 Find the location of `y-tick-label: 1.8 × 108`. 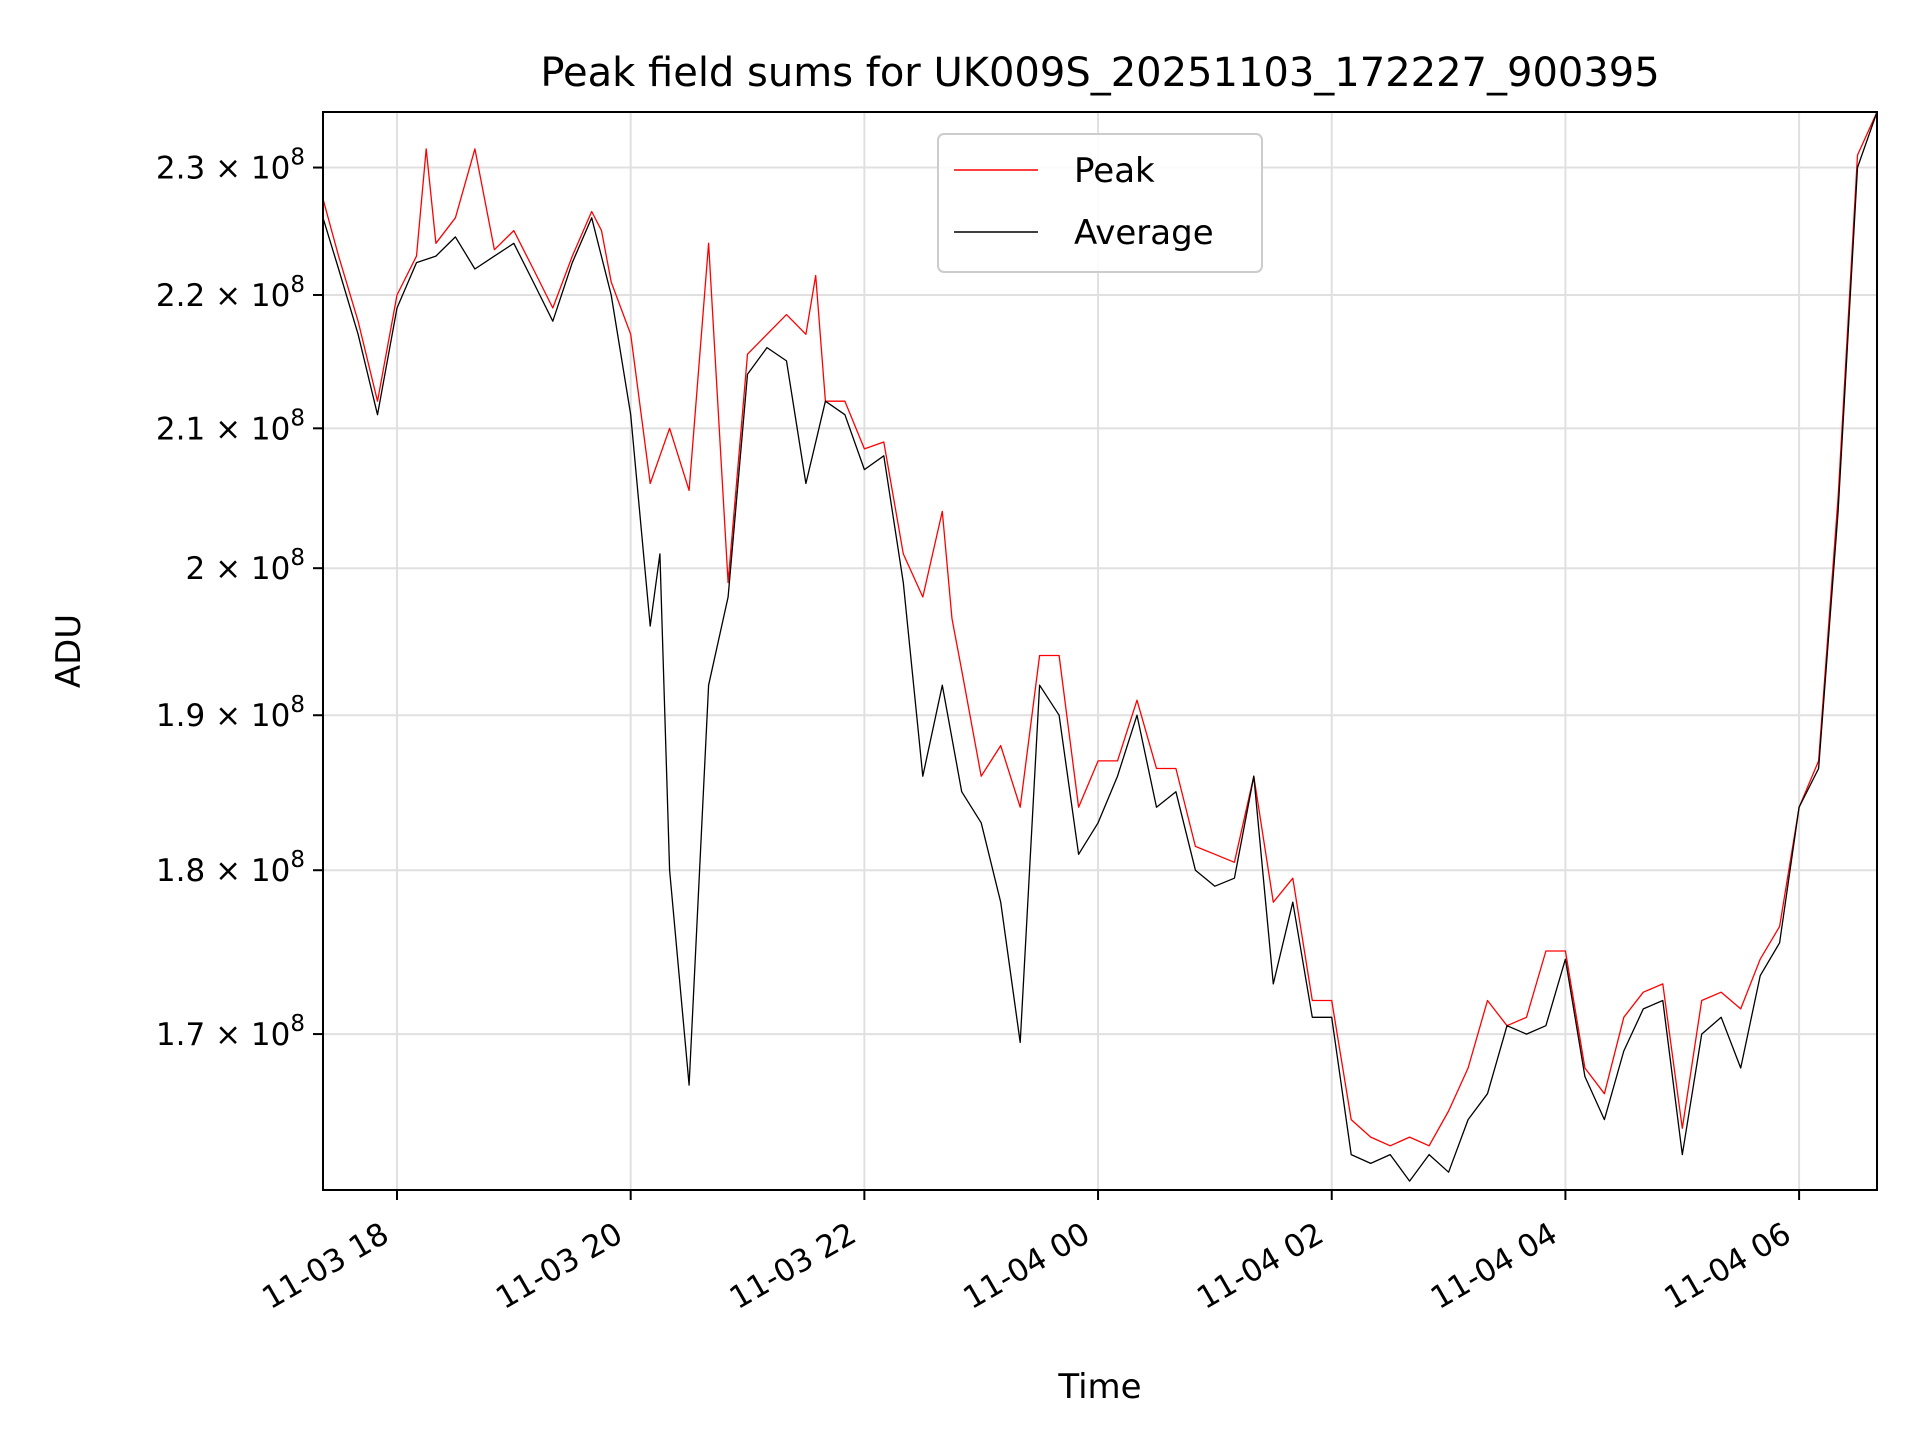

y-tick-label: 1.8 × 108 is located at coordinates (230, 868).